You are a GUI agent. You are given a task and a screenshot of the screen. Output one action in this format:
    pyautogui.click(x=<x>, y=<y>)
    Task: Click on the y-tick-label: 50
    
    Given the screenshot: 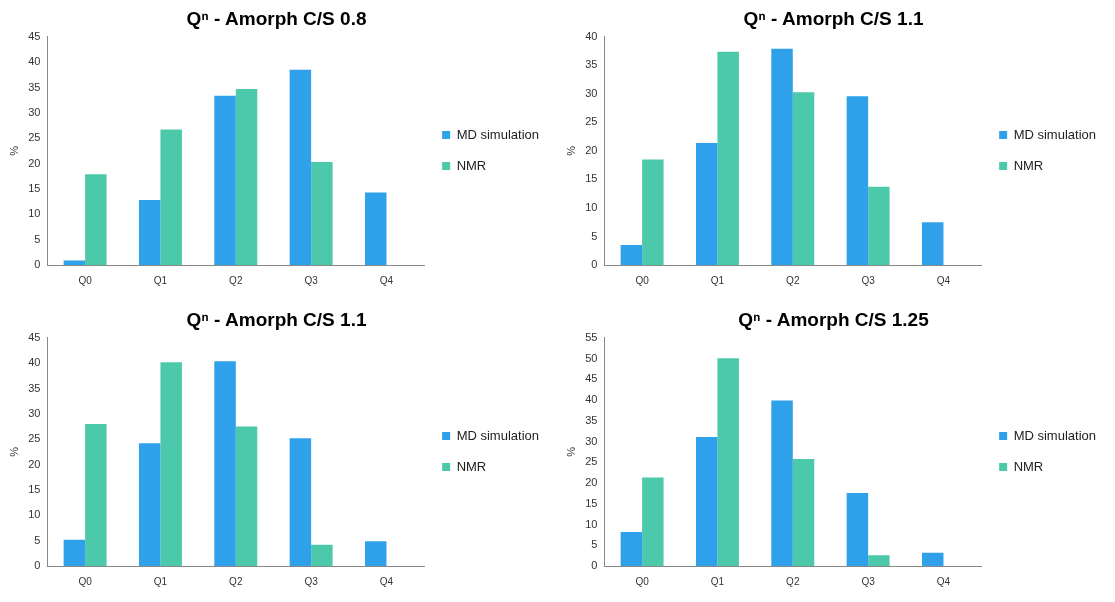 What is the action you would take?
    pyautogui.click(x=591, y=357)
    